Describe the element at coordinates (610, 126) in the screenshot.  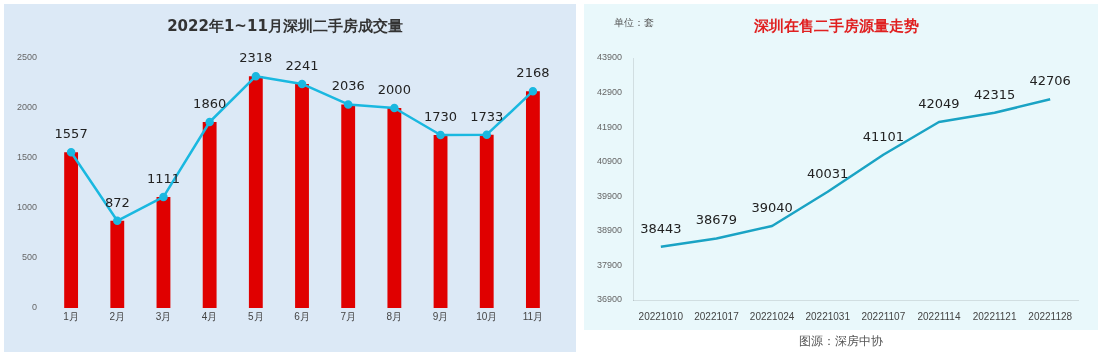
I see `y-tick-label: 41900` at that location.